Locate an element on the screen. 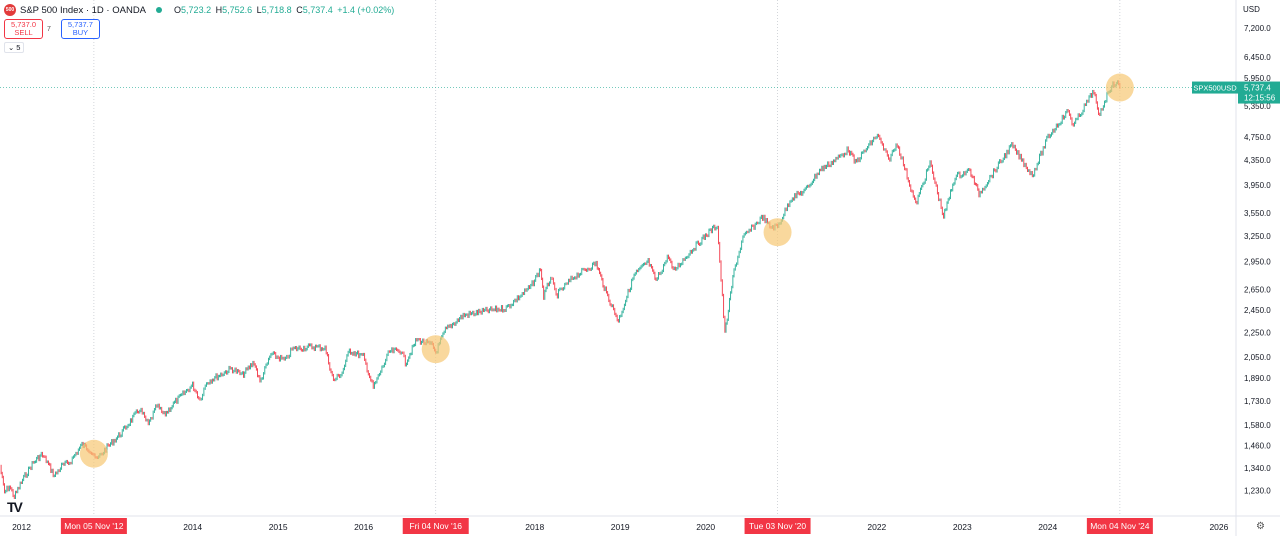 The image size is (1280, 536). price-tick-label: 1,730.0 is located at coordinates (1257, 401).